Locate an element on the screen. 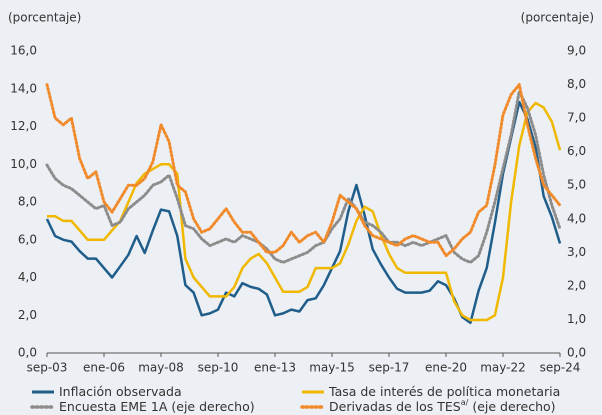 This screenshot has width=602, height=415. x-tick-label: ene-13 is located at coordinates (275, 368).